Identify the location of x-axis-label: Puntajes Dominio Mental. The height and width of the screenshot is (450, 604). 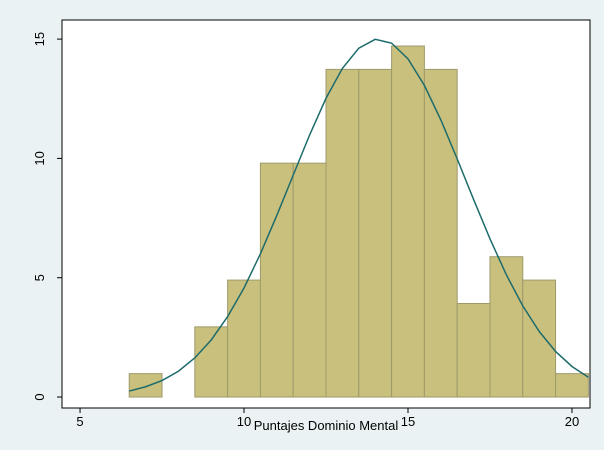
(326, 425).